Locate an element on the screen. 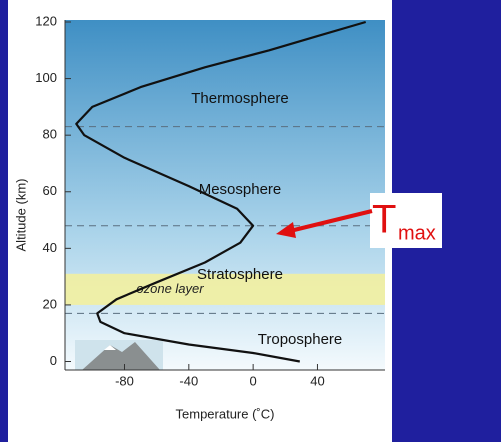 The image size is (501, 442). layer-label: Thermosphere is located at coordinates (240, 98).